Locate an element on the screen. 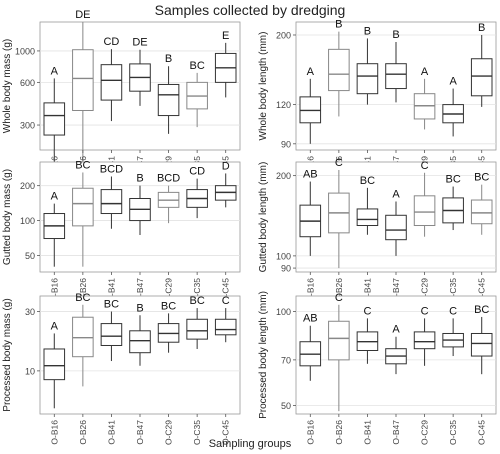  significance-letter: DE is located at coordinates (139, 43).